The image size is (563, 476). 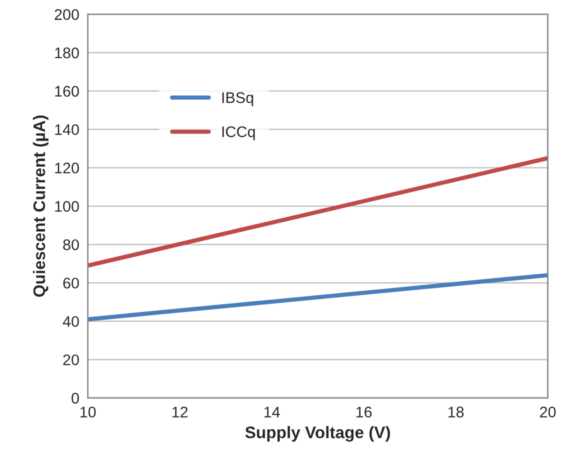 I want to click on y-tick-label: 180, so click(x=67, y=53).